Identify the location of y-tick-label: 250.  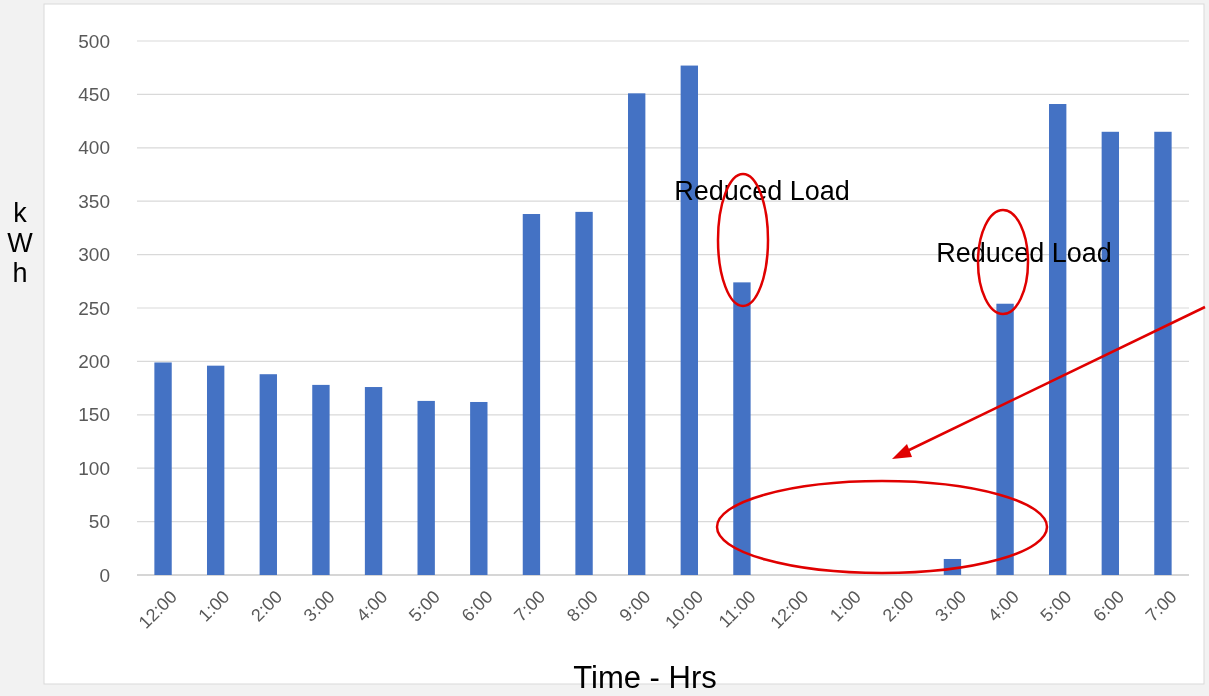
(94, 308).